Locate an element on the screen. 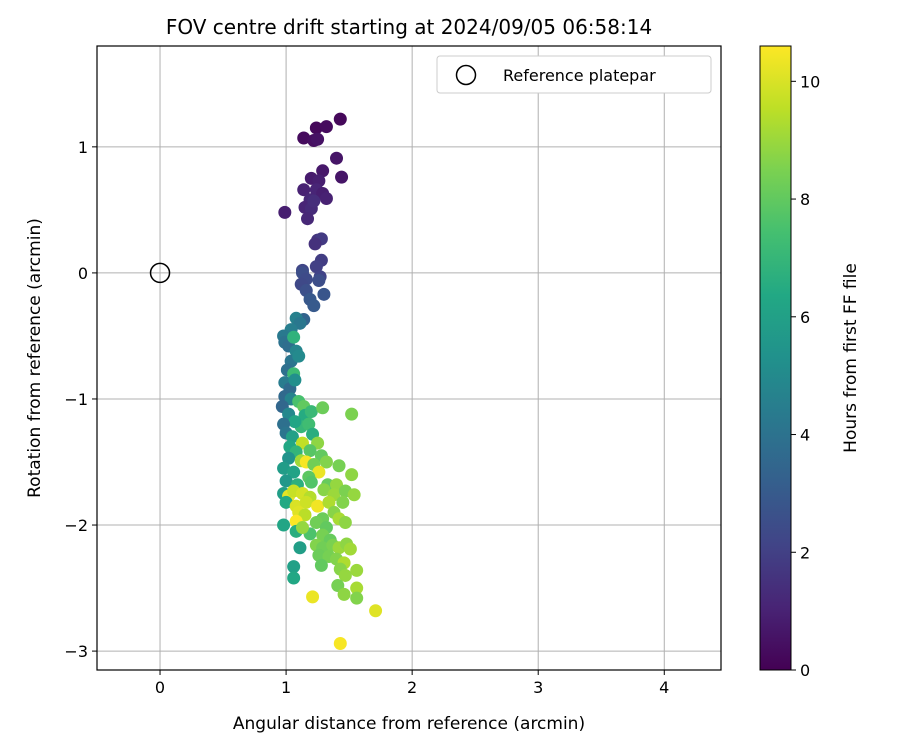 The width and height of the screenshot is (900, 750). colorbar: 0 2 4 6 8 10 Hours from first FF file is located at coordinates (810, 362).